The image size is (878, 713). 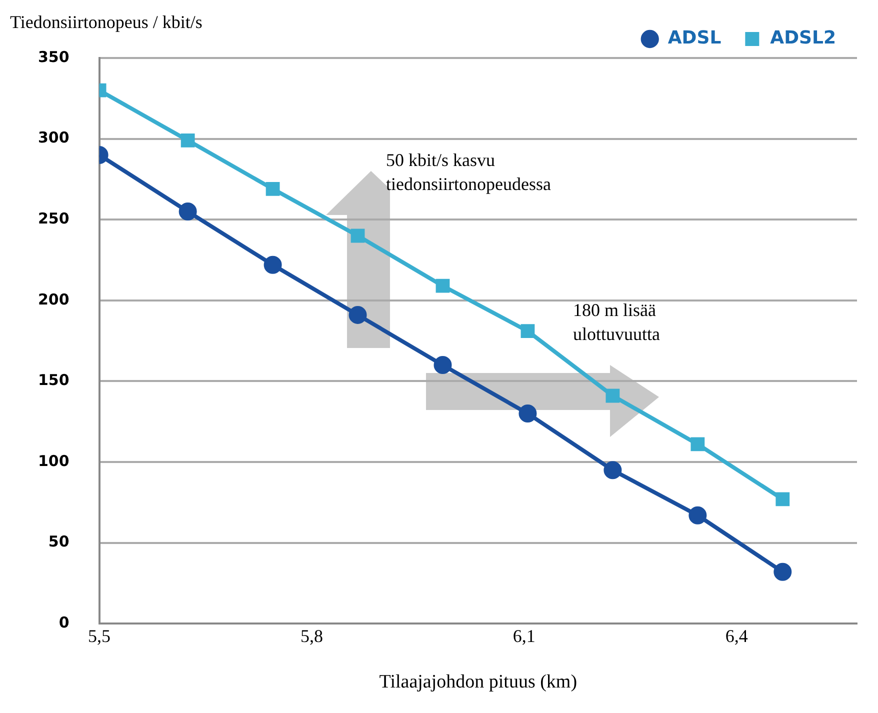 I want to click on y-tick-label: 50, so click(x=59, y=541).